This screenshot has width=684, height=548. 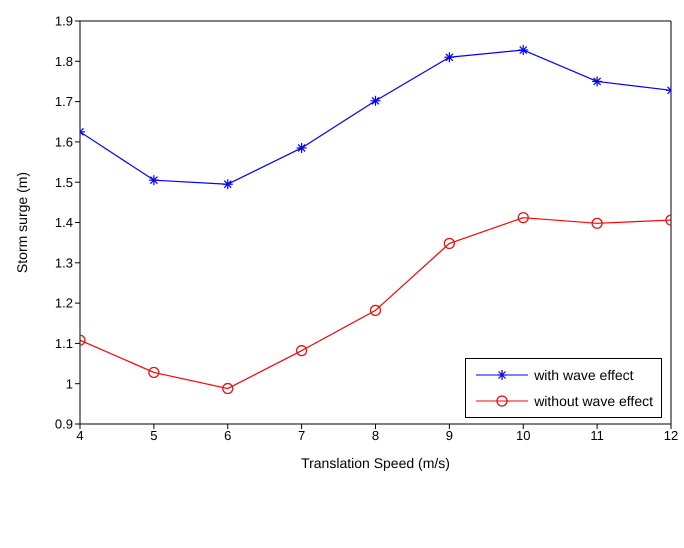 I want to click on y-tick-label: 0.9, so click(x=63, y=424).